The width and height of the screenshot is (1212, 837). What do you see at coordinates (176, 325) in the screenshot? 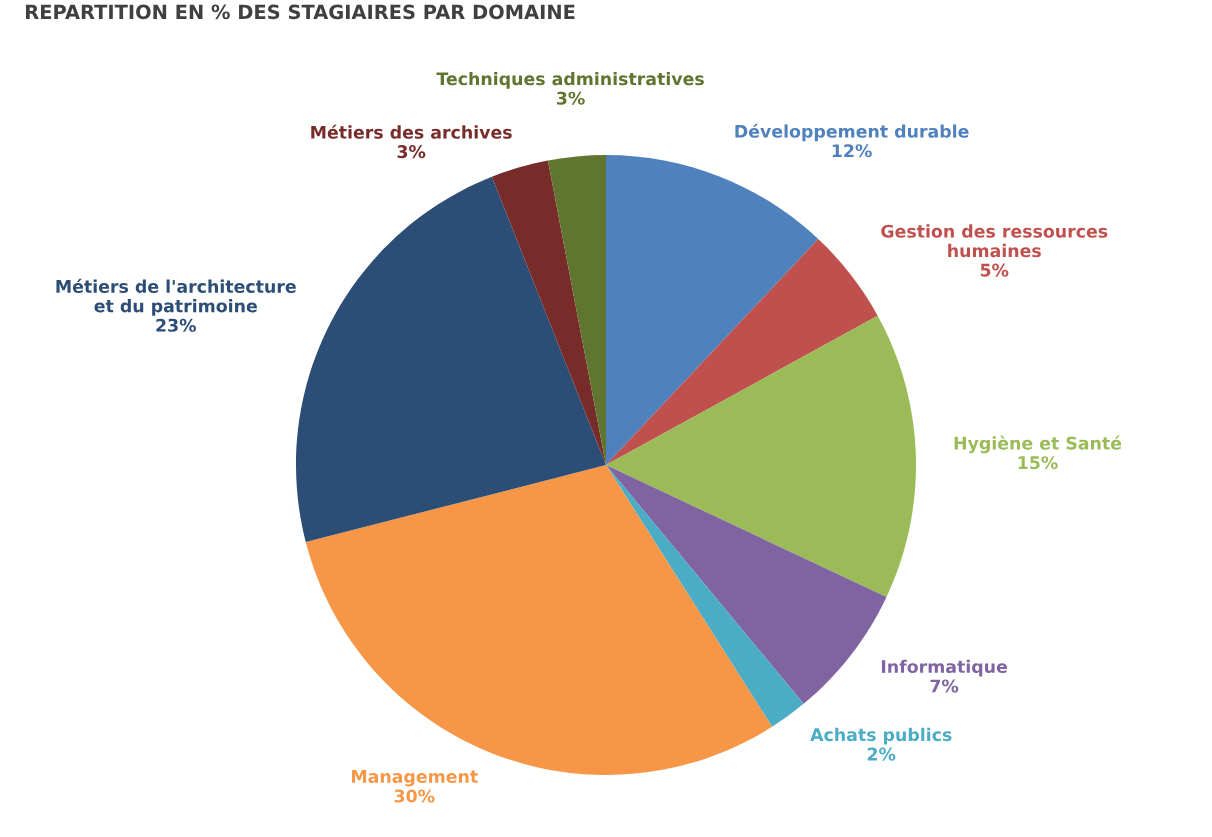
I see `data-label: 23%` at bounding box center [176, 325].